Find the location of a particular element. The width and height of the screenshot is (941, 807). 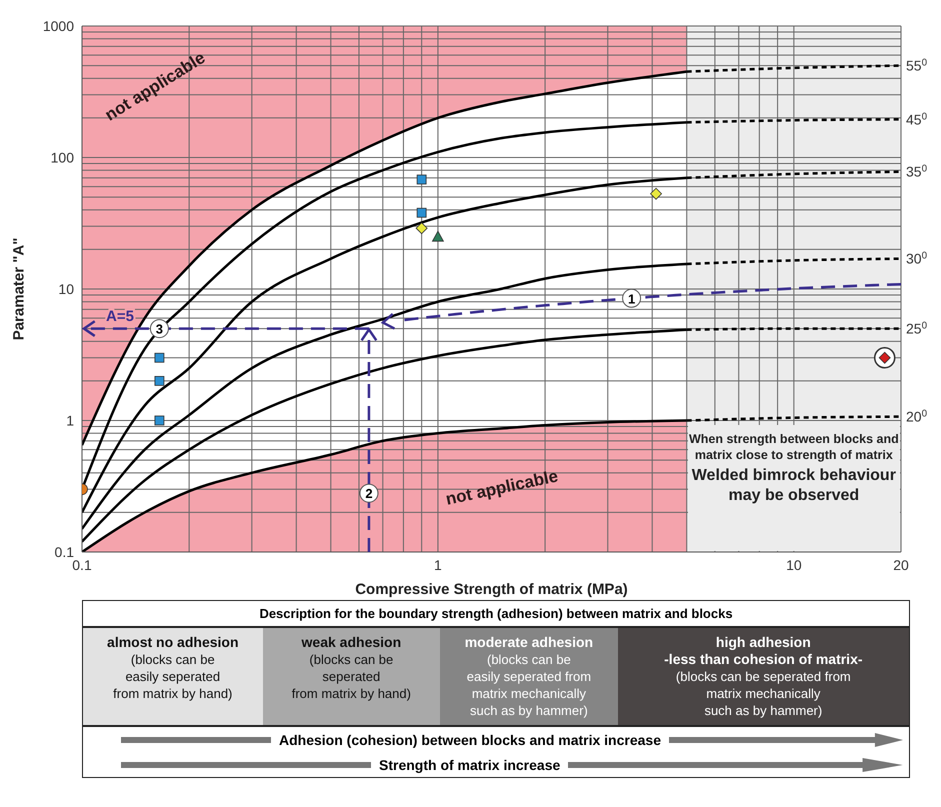

series-label: 55$^{0}$ is located at coordinates (917, 65).